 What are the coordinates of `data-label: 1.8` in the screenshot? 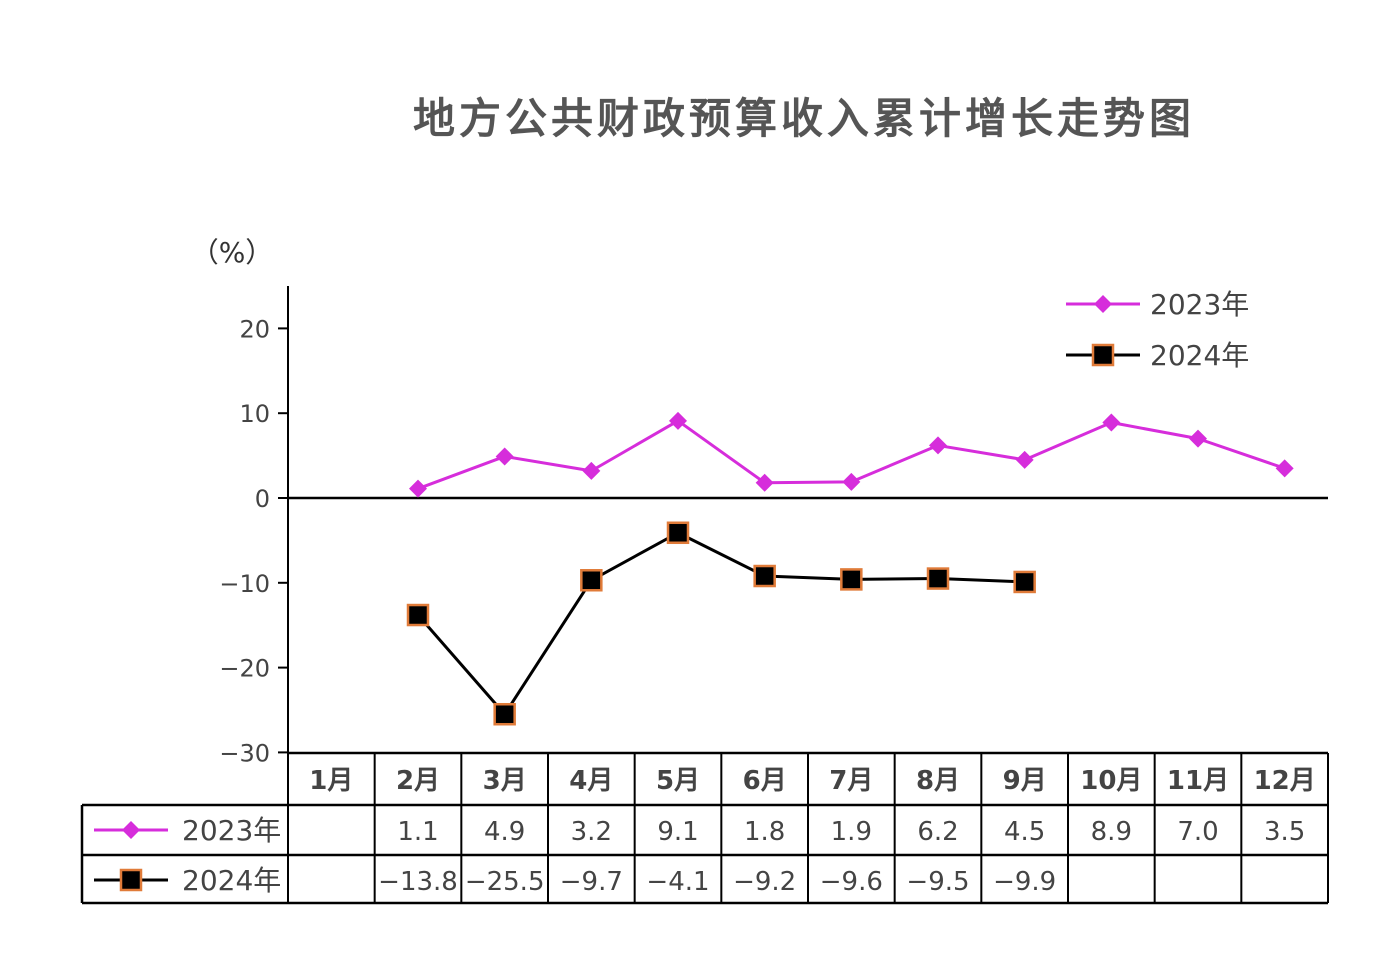 It's located at (764, 832).